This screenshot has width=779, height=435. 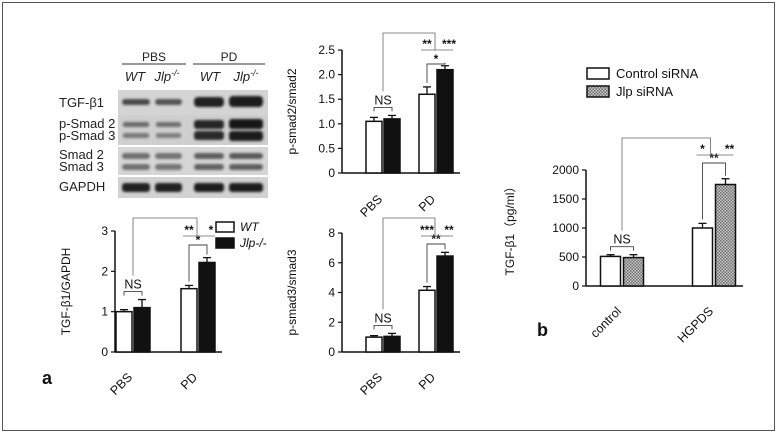 I want to click on panel-label-b: b, so click(x=542, y=330).